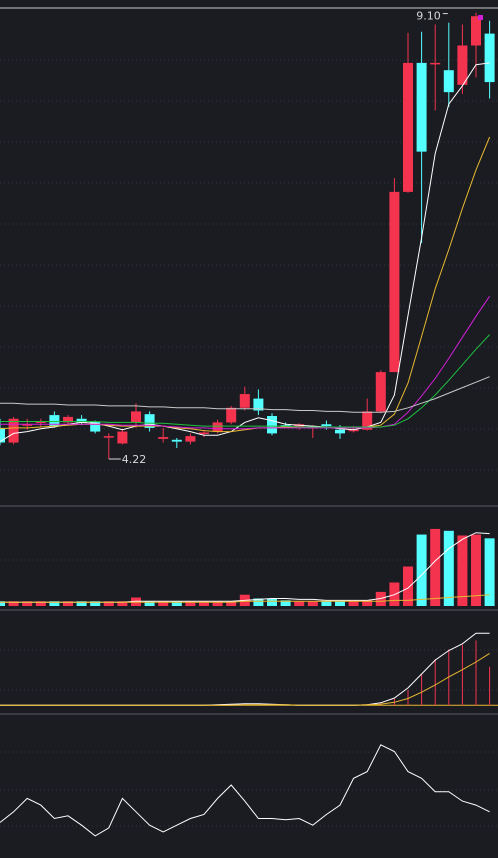 Image resolution: width=498 pixels, height=858 pixels. Describe the element at coordinates (480, 17) in the screenshot. I see `marker-square` at that location.